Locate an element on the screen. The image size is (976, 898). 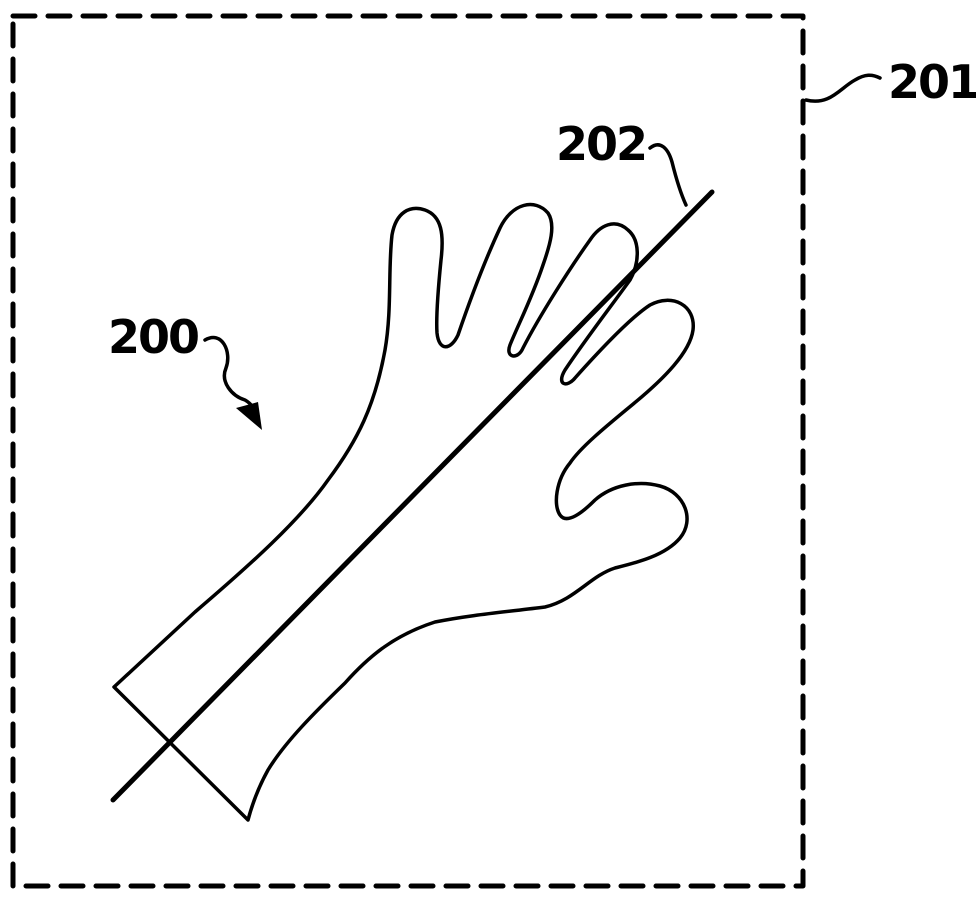
label-axis-202: 202 is located at coordinates (601, 144).